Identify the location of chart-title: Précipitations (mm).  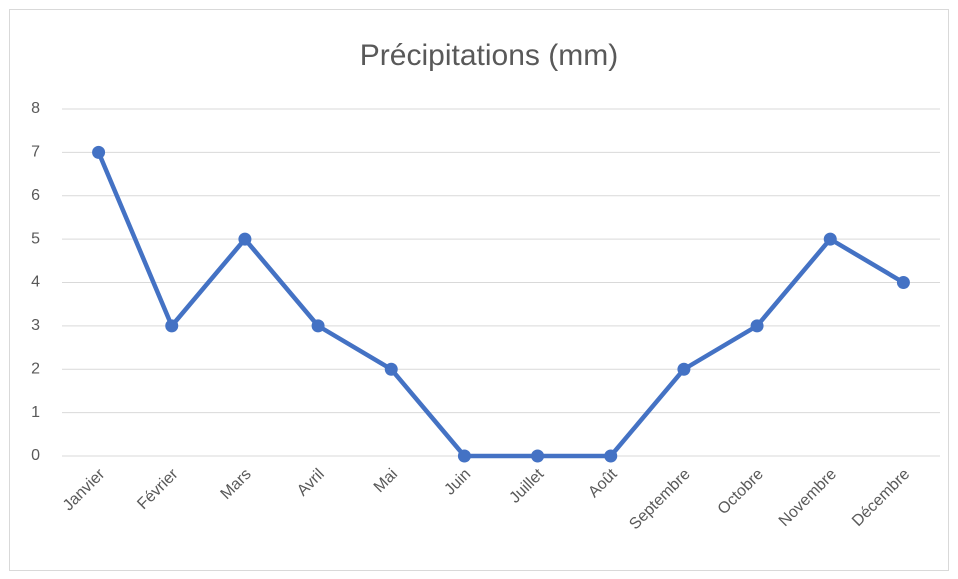
(489, 55).